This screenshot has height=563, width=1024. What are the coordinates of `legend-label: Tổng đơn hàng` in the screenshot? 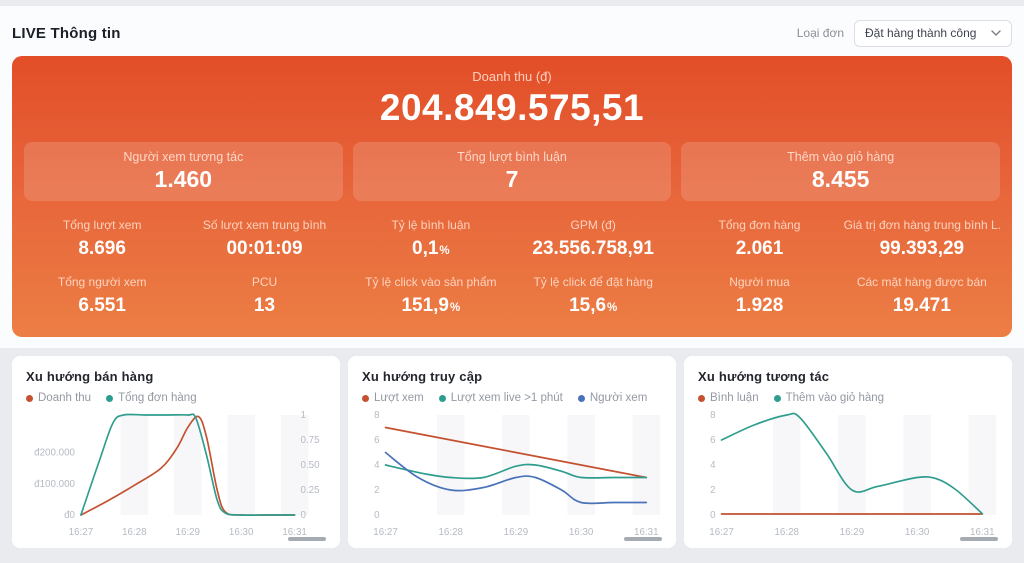 It's located at (157, 398).